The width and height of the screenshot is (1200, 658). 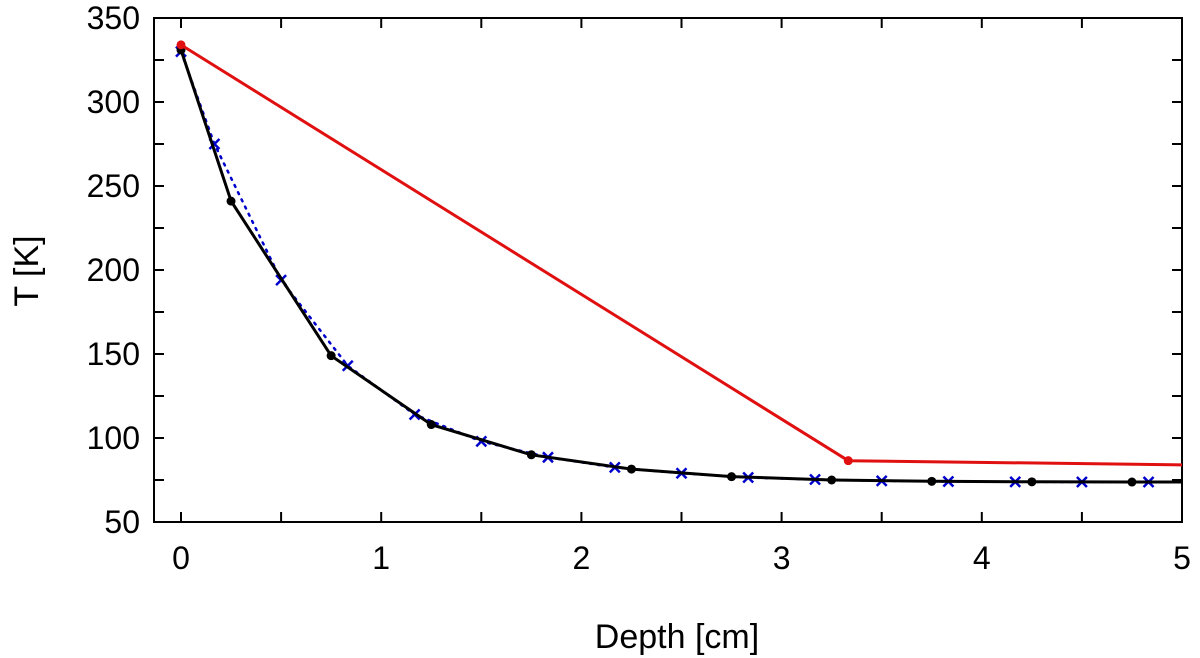 I want to click on y-tick-label: 50, so click(x=122, y=522).